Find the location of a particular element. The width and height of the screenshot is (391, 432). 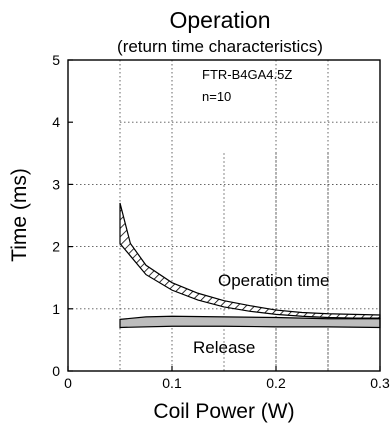

release-label: Release is located at coordinates (224, 347).